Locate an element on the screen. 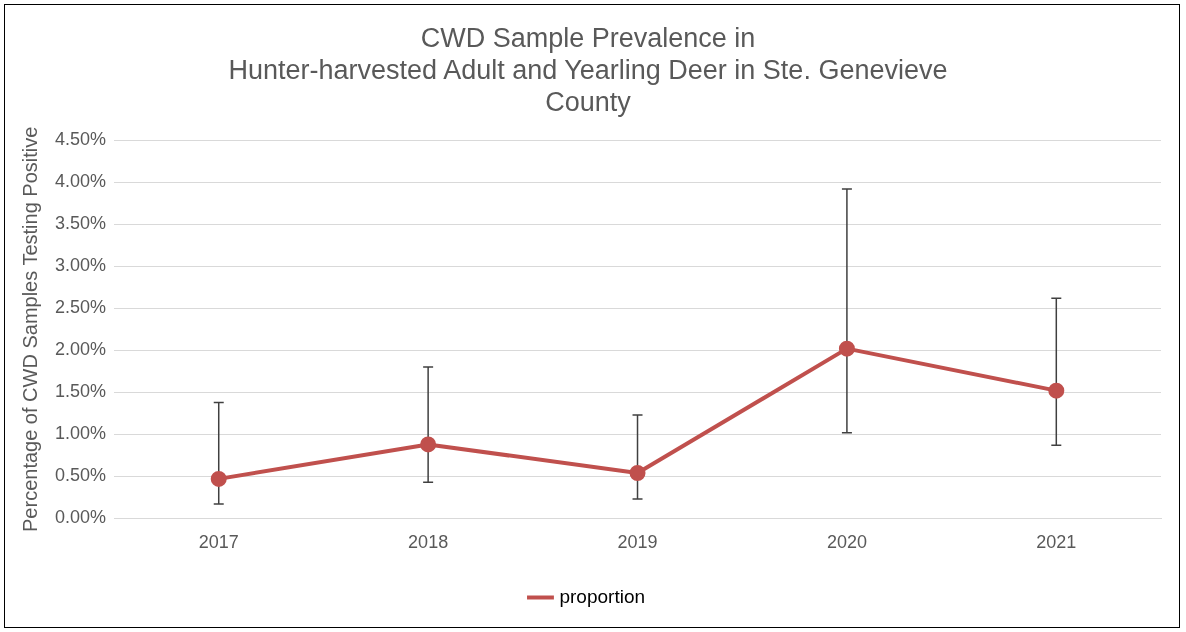 Image resolution: width=1186 pixels, height=632 pixels. y-tick-label: 1.00% is located at coordinates (80, 433).